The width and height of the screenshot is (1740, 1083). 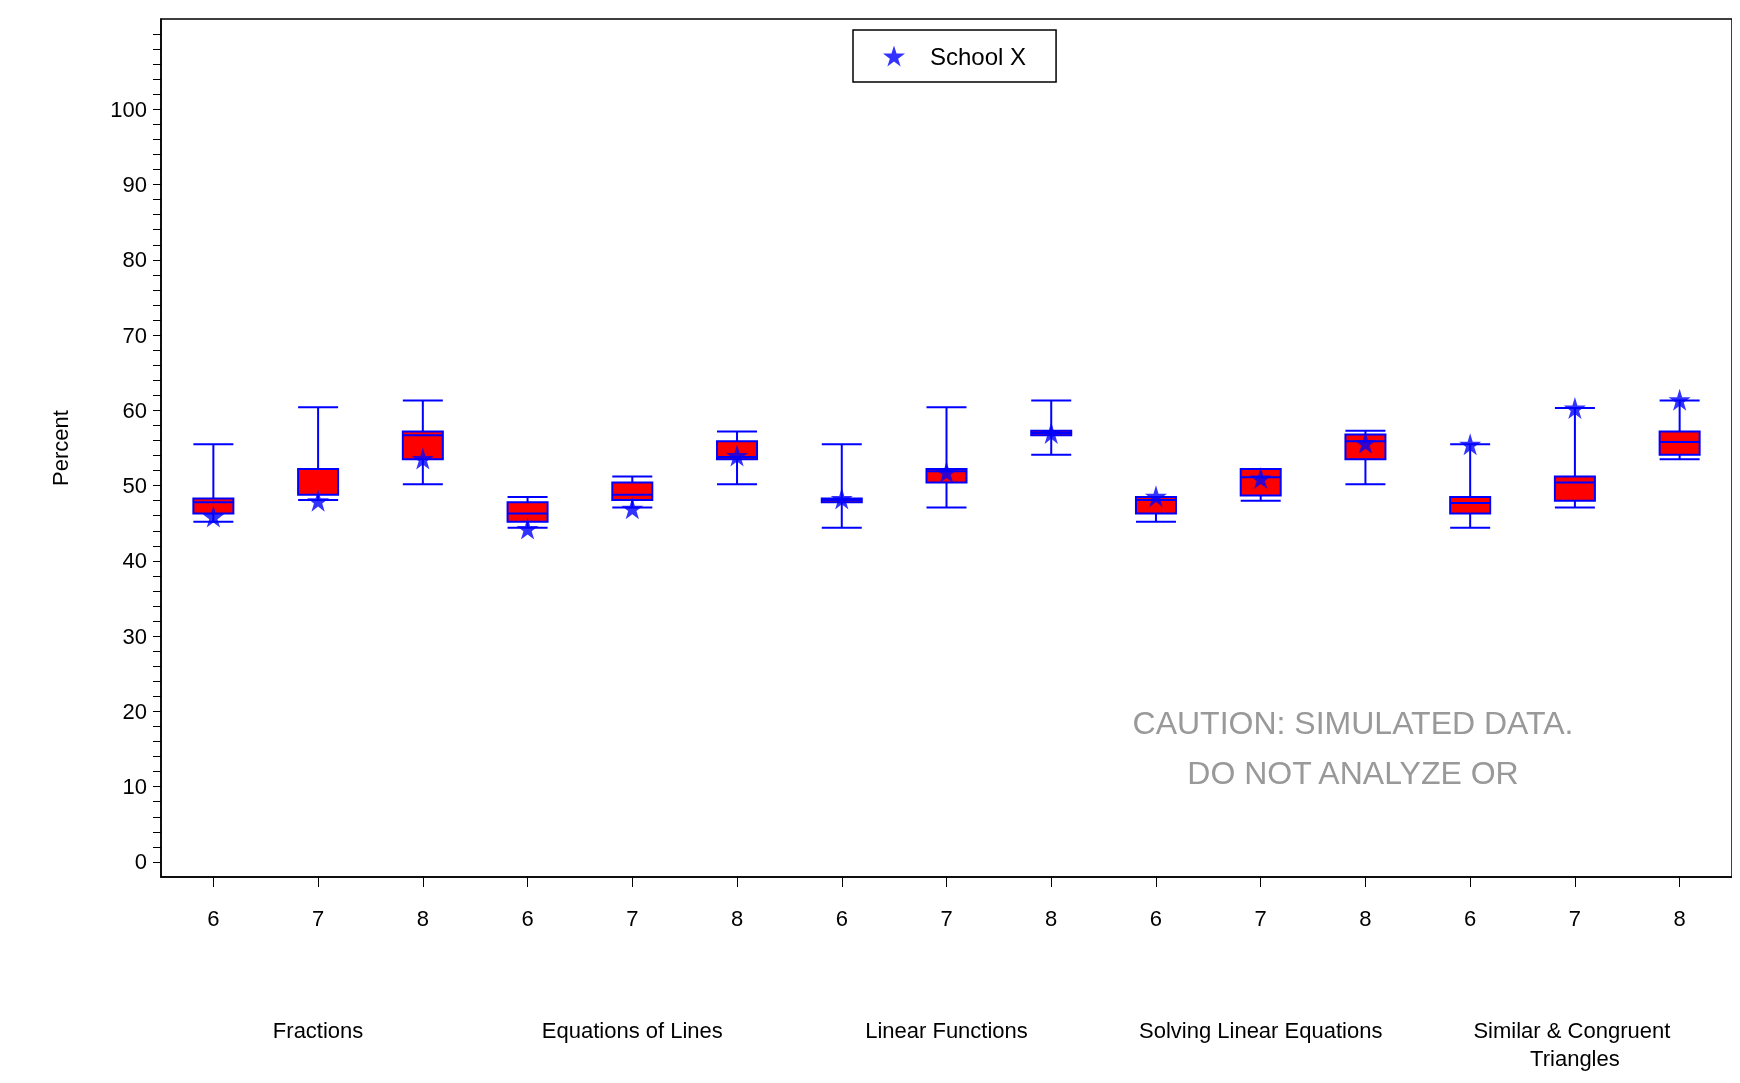 What do you see at coordinates (134, 335) in the screenshot?
I see `y-tick-label: 70` at bounding box center [134, 335].